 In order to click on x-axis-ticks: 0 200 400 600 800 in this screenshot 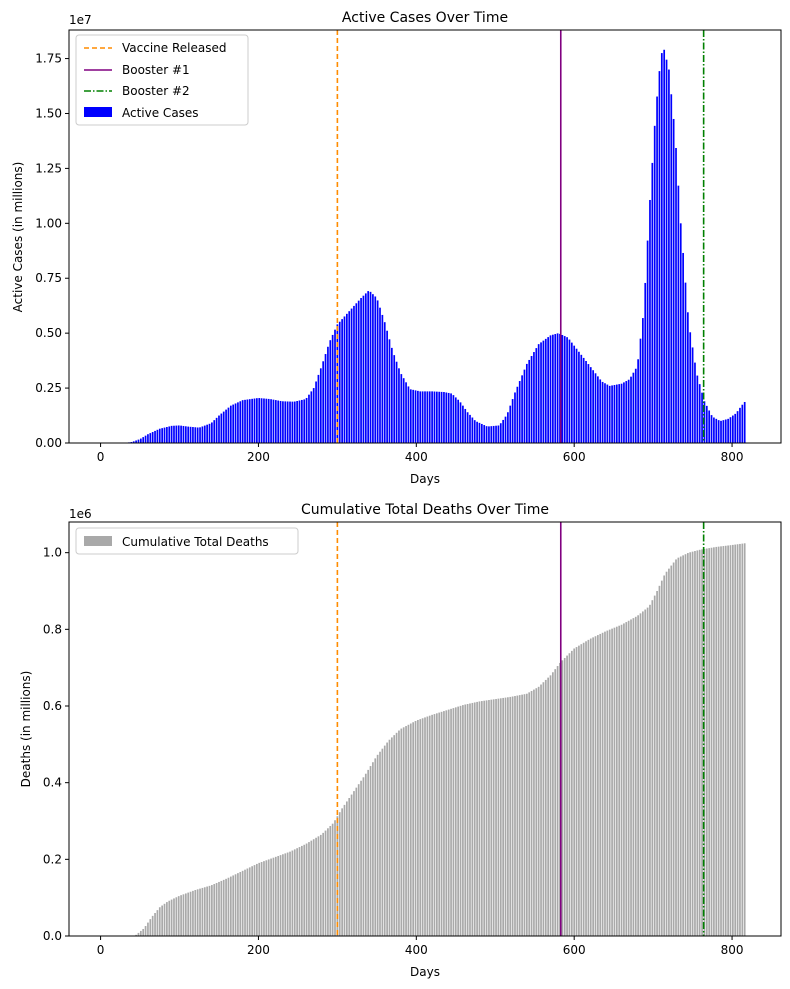, I will do `click(420, 946)`.